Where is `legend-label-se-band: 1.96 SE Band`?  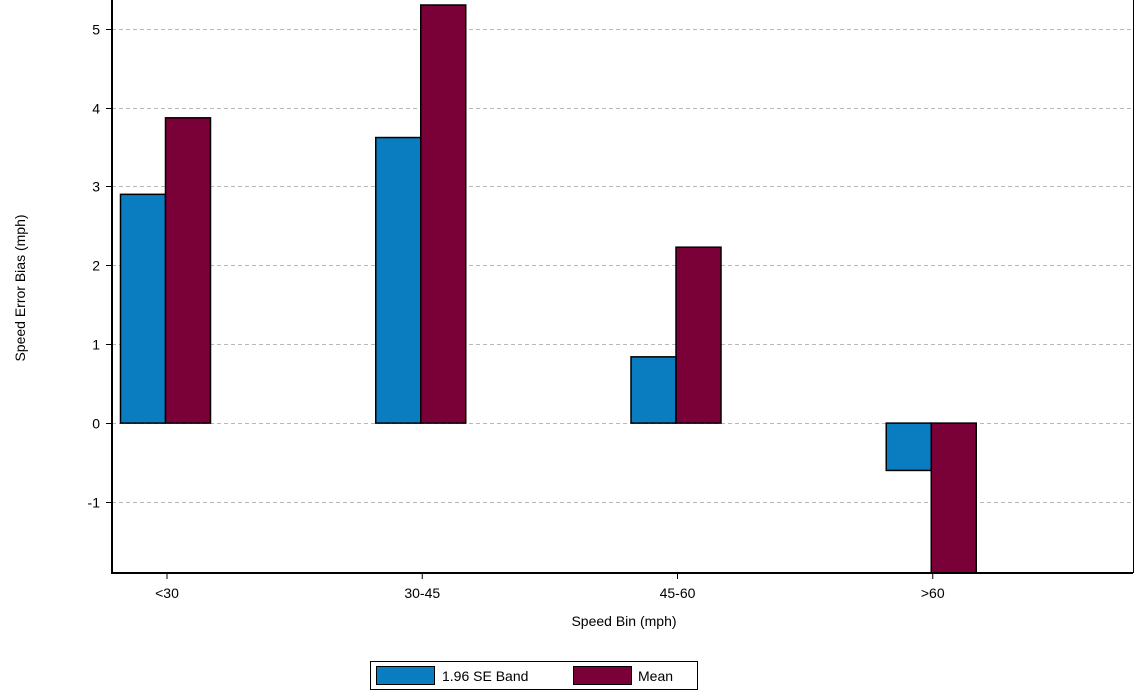
legend-label-se-band: 1.96 SE Band is located at coordinates (485, 676).